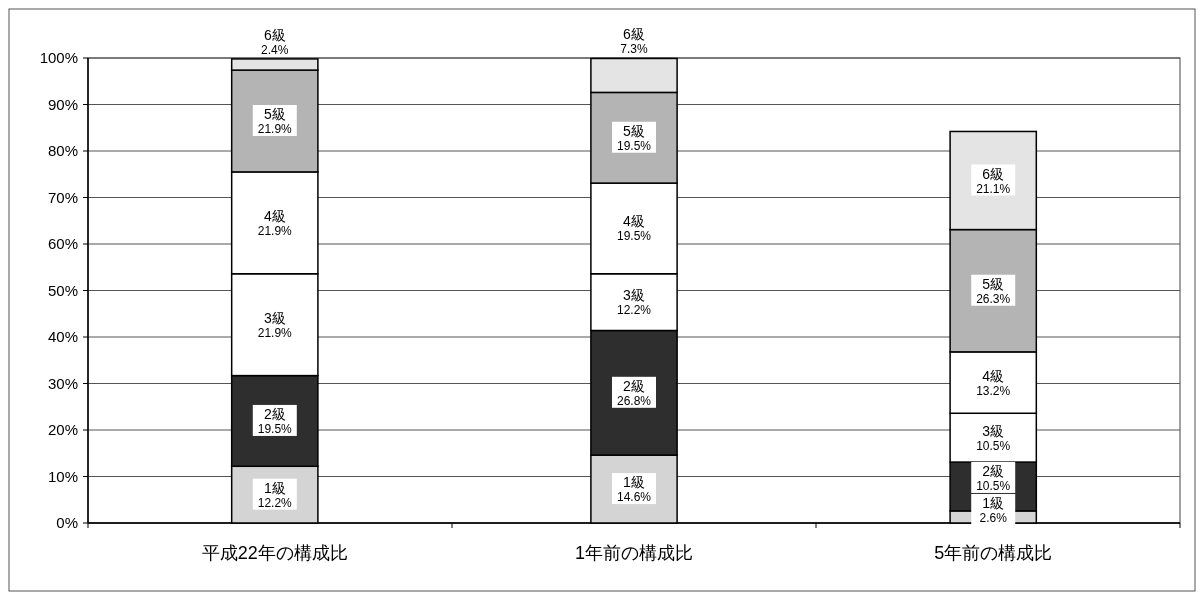 Image resolution: width=1204 pixels, height=600 pixels. Describe the element at coordinates (274, 34) in the screenshot. I see `series-label: 6級` at that location.